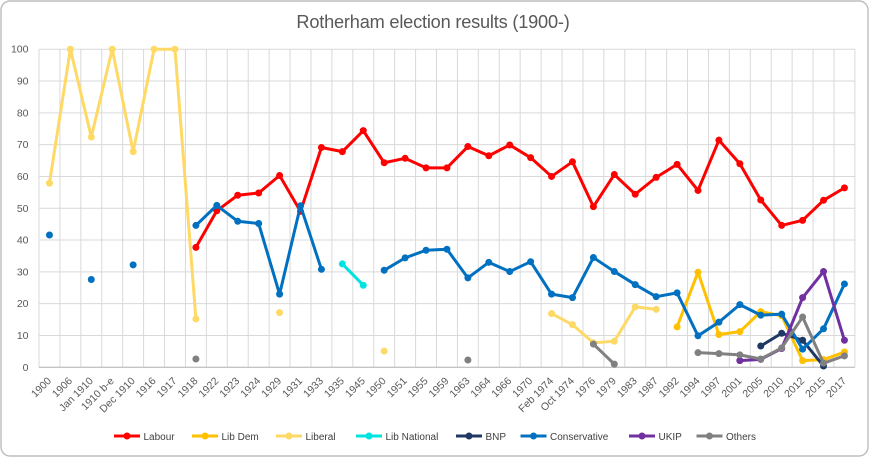 The image size is (869, 462). I want to click on svg-text: BNP, so click(496, 437).